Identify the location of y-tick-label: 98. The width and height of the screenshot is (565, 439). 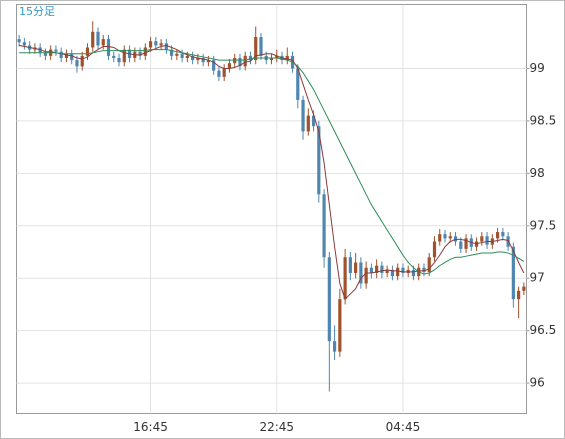
(537, 173).